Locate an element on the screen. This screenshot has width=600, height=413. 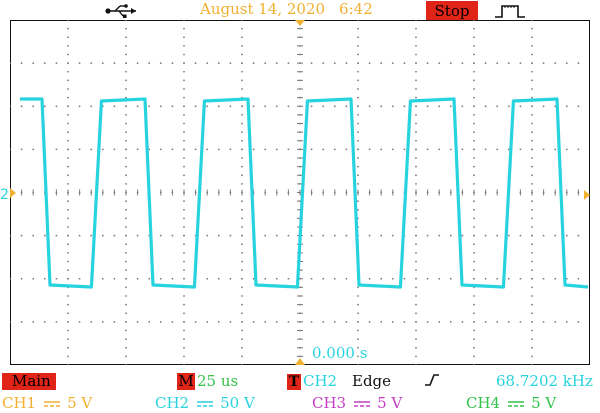
timebase-badge: M is located at coordinates (186, 381).